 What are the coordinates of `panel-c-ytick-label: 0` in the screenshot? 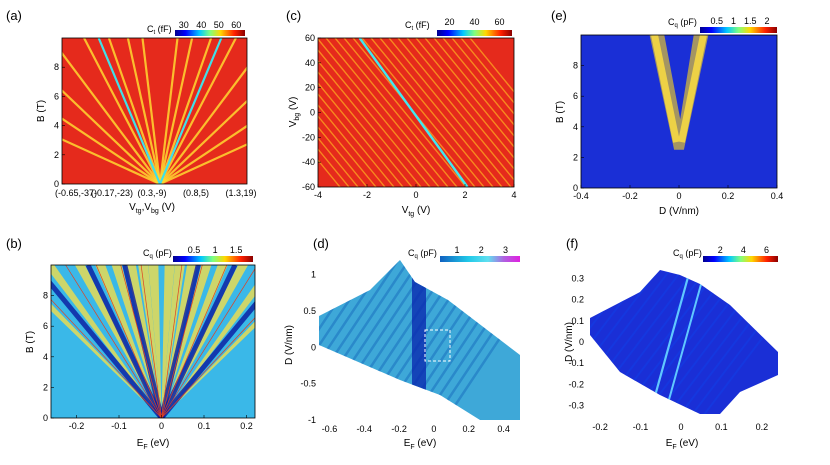 It's located at (312, 113).